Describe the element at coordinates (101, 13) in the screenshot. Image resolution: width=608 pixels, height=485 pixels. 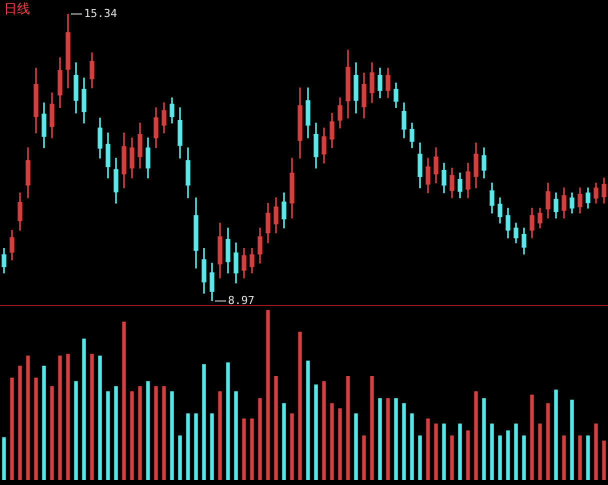
I see `annotation: 15.34` at that location.